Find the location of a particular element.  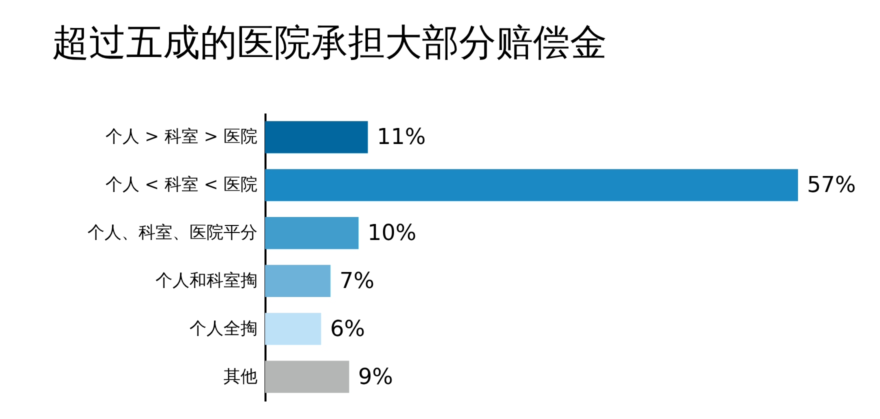

y-tick-label: 个人和科室掏 is located at coordinates (207, 280).